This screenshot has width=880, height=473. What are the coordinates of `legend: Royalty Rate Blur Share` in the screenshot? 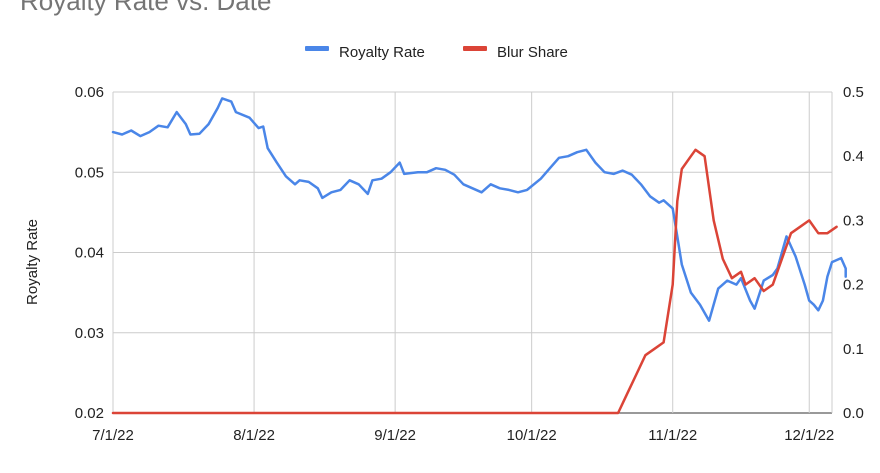 It's located at (436, 52).